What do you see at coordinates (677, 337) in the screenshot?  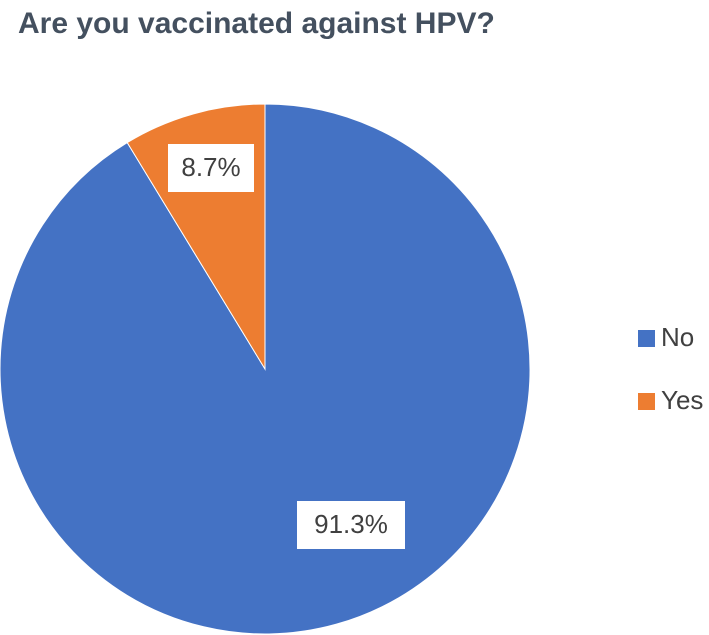 I see `legend-label: No` at bounding box center [677, 337].